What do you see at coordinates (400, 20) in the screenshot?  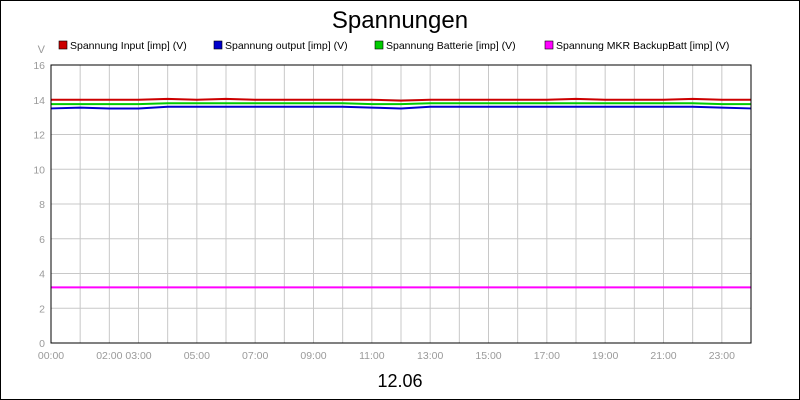 I see `chart-title: Spannungen` at bounding box center [400, 20].